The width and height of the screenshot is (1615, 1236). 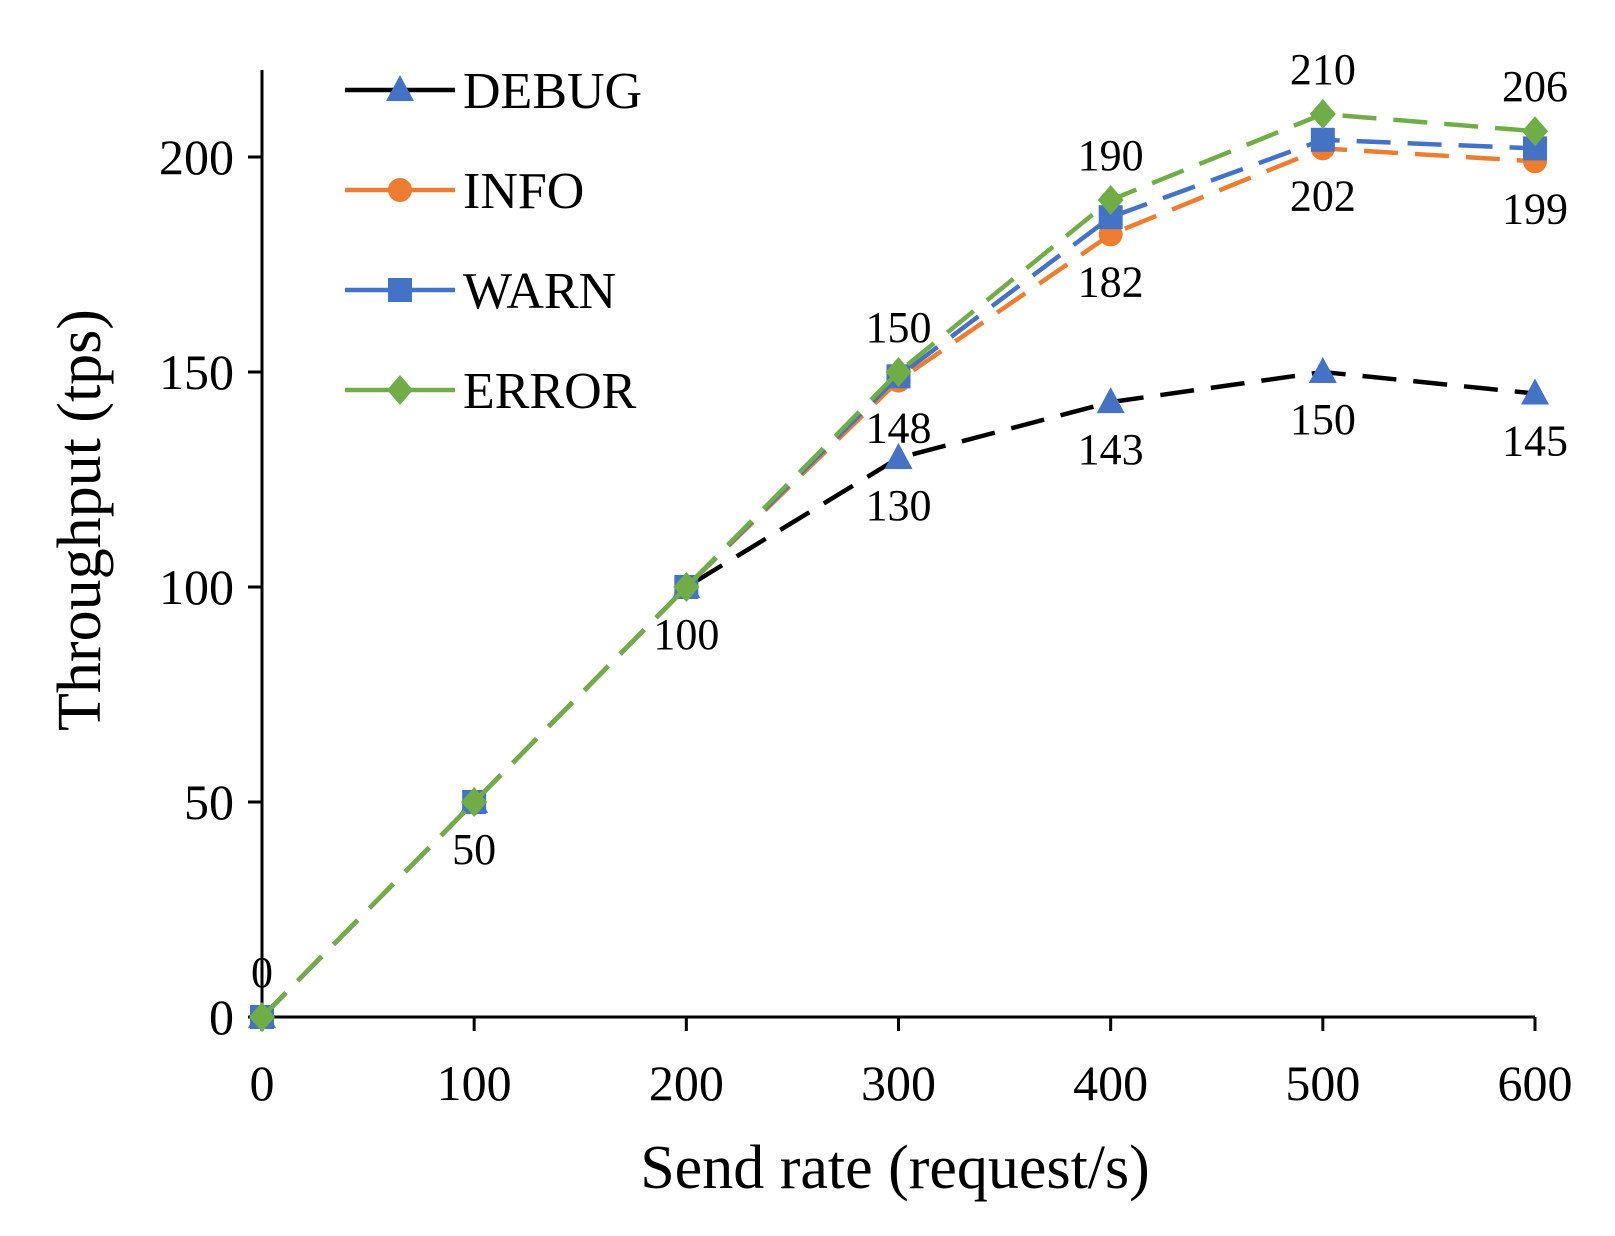 I want to click on data-label: 182, so click(x=1111, y=281).